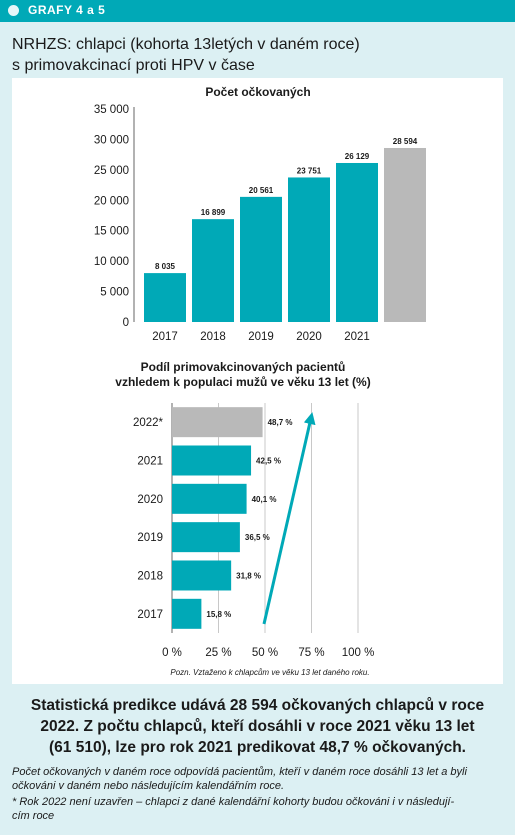 Image resolution: width=515 pixels, height=835 pixels. I want to click on x-tick-label: 2021, so click(357, 337).